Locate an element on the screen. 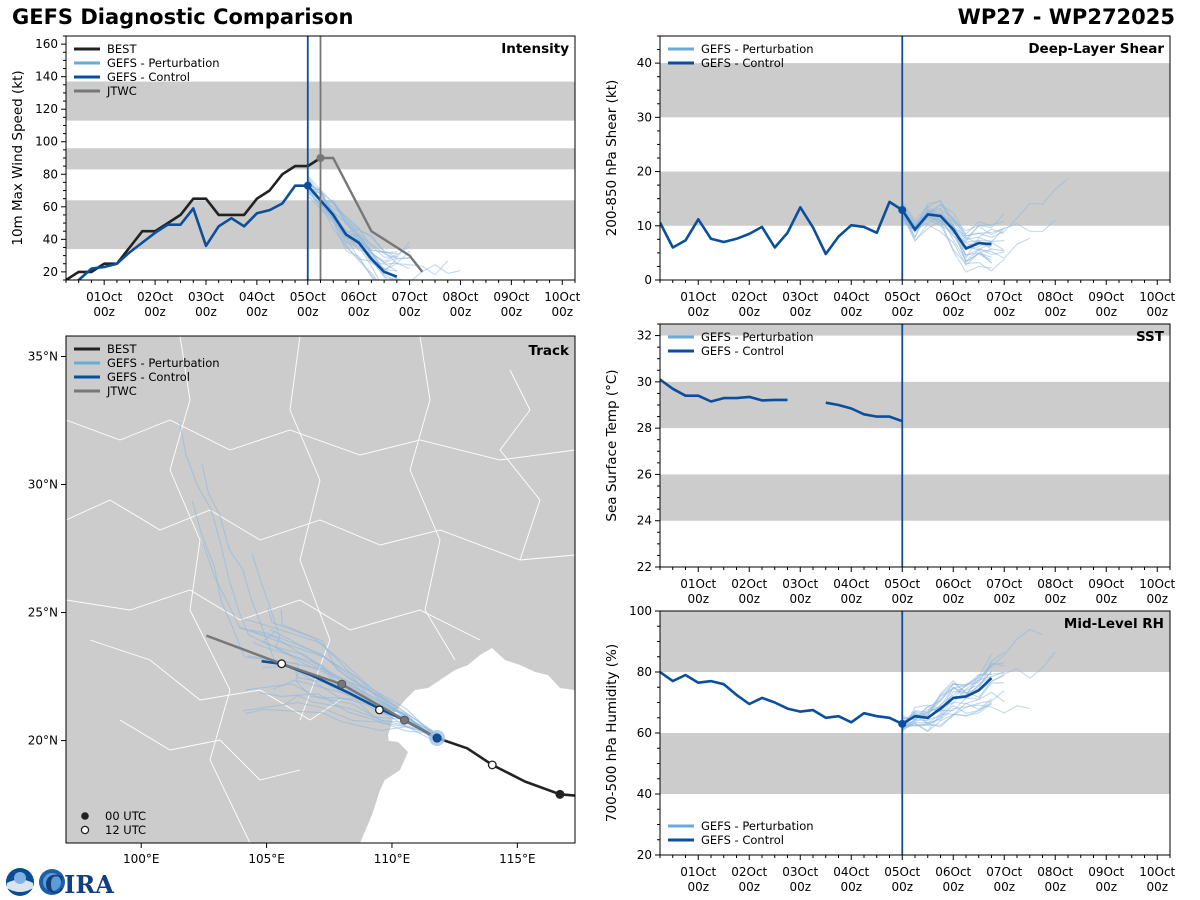  track-ytick-label: 30°N is located at coordinates (43, 485).